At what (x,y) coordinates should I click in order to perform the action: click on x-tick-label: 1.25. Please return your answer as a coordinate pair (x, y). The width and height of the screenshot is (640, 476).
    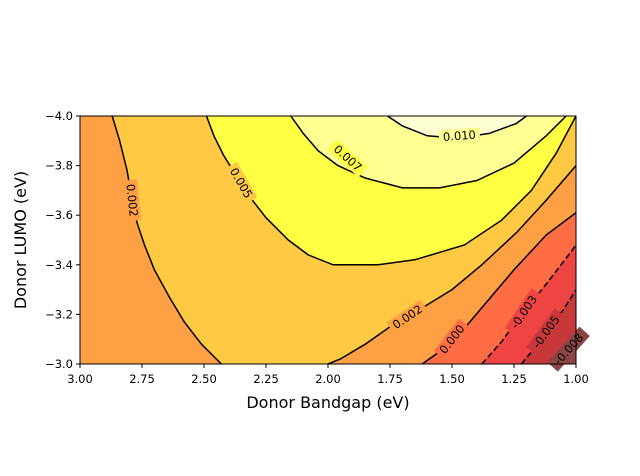
    Looking at the image, I should click on (514, 379).